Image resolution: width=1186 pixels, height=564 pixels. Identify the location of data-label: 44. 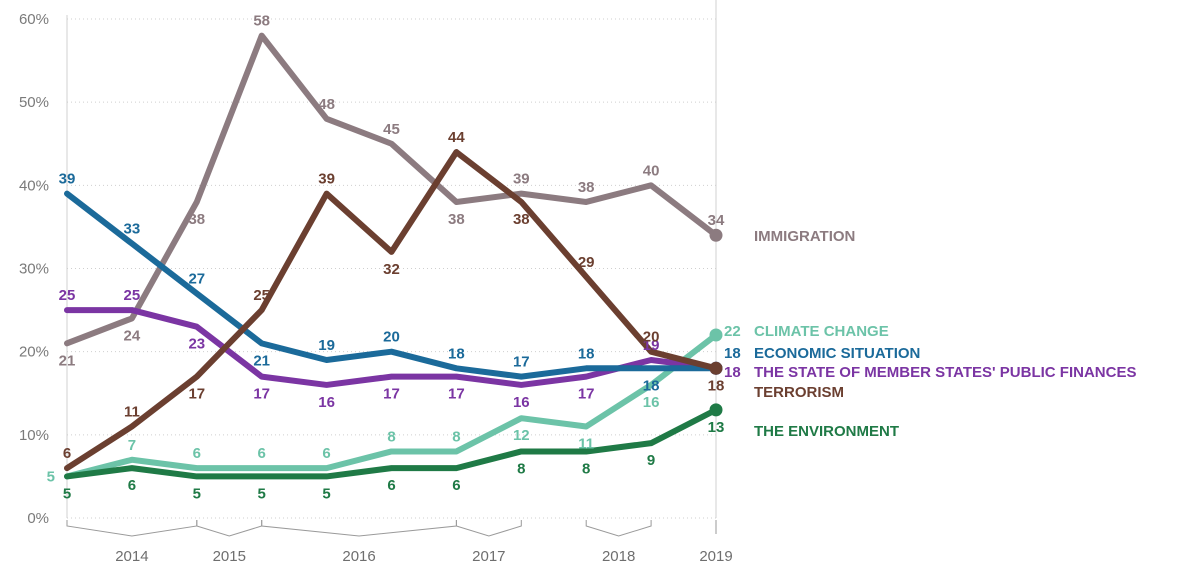
(456, 137).